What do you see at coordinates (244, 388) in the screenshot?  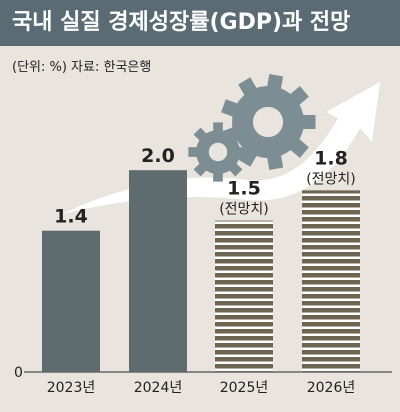 I see `x-tick-label: 2025년` at bounding box center [244, 388].